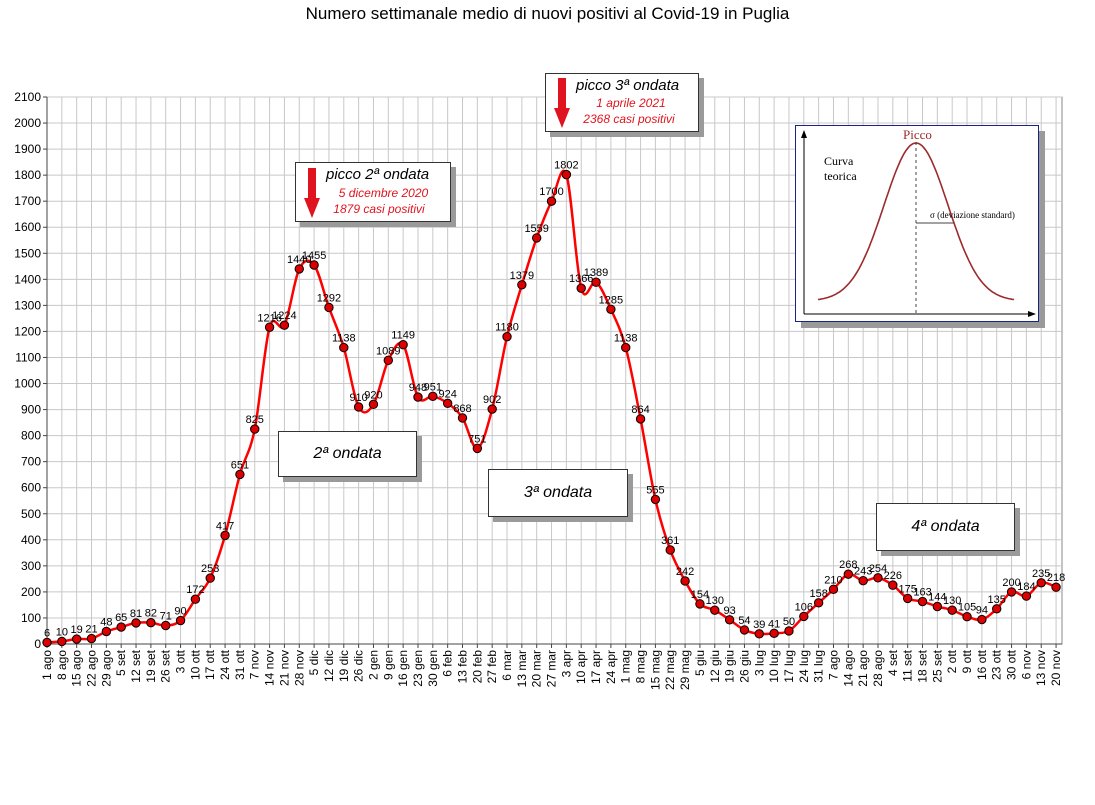 Image resolution: width=1095 pixels, height=805 pixels. What do you see at coordinates (878, 569) in the screenshot?
I see `data-label: 254` at bounding box center [878, 569].